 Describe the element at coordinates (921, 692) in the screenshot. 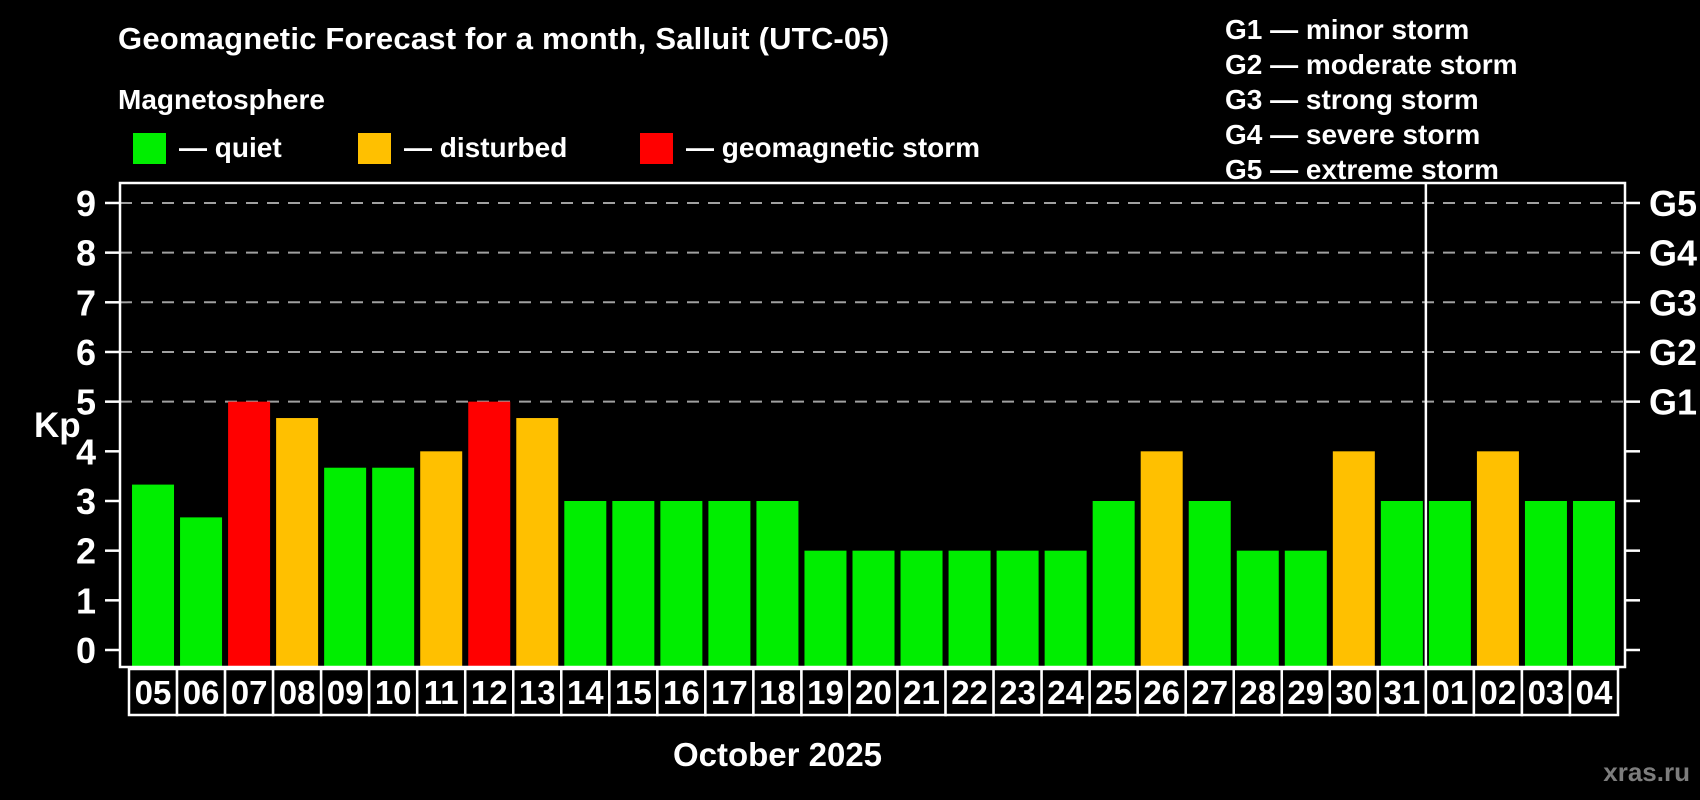

I see `day-label-21: 21` at that location.